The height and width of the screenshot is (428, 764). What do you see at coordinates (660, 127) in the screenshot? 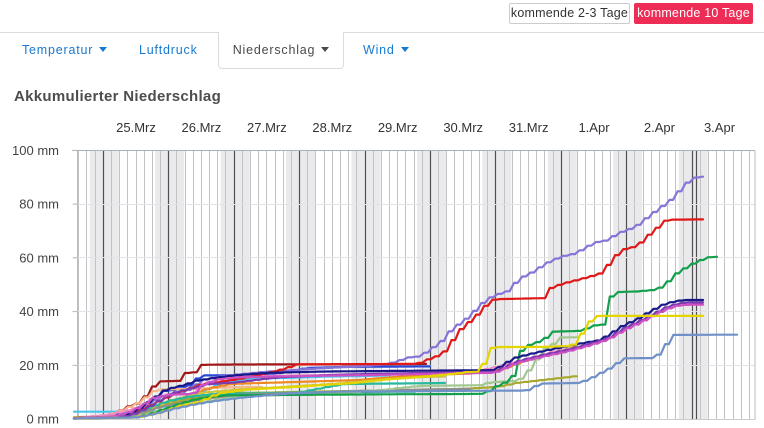
I see `svg-text: 2.Apr` at bounding box center [660, 127].